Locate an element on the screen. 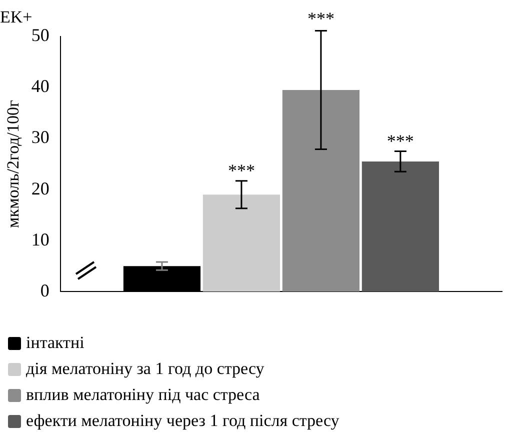 The width and height of the screenshot is (506, 445). legend-label: інтактні is located at coordinates (55, 343).